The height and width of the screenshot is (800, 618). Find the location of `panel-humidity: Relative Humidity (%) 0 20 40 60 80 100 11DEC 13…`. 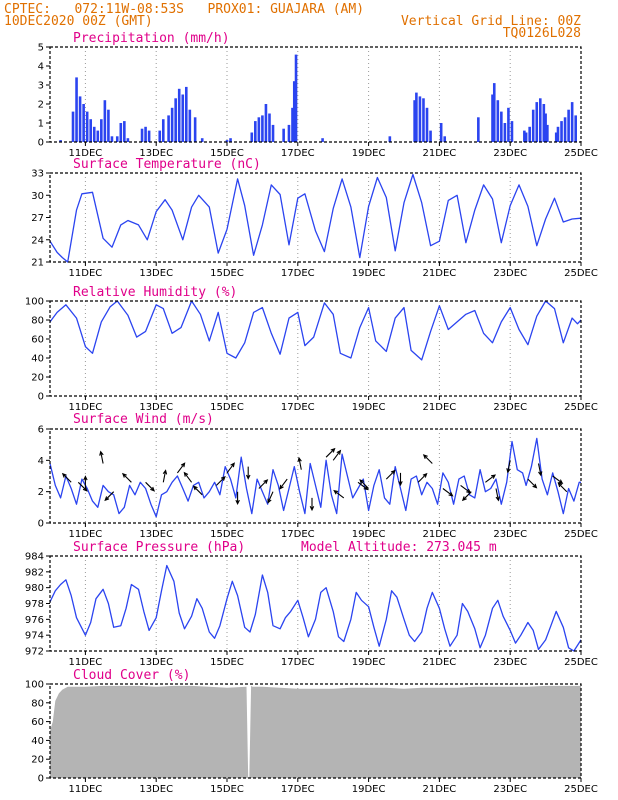

panel-humidity: Relative Humidity (%) 0 20 40 60 80 100 11DEC 13… is located at coordinates (311, 349).